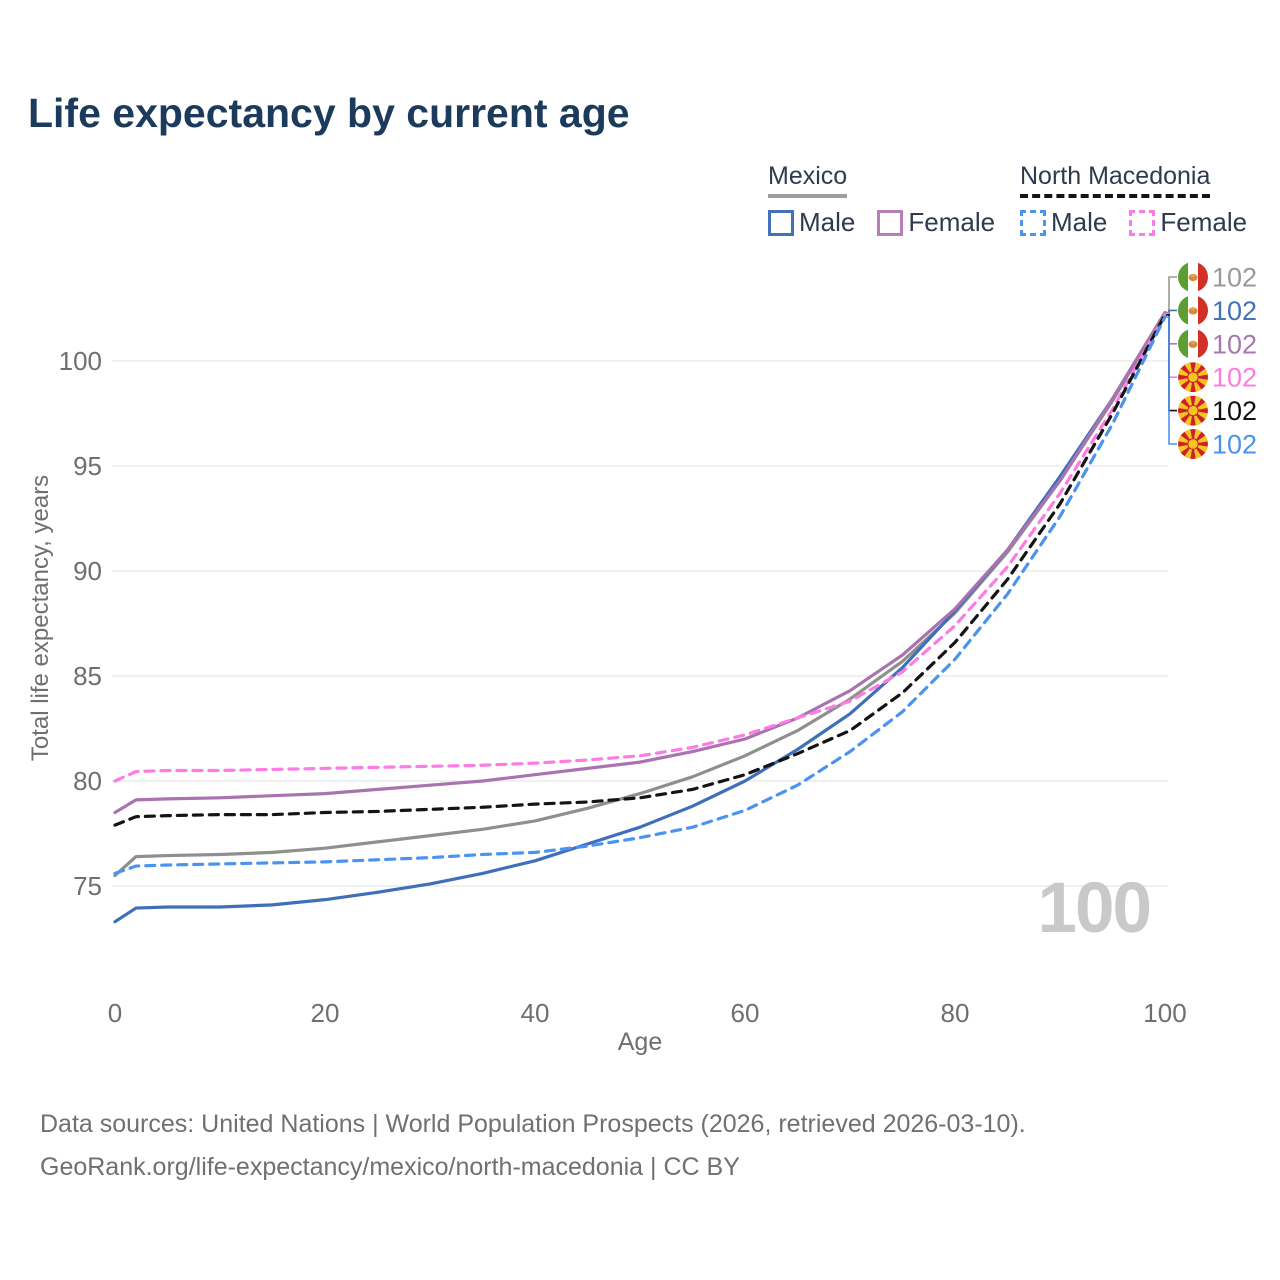 The image size is (1280, 1280). Describe the element at coordinates (87, 886) in the screenshot. I see `y-tick-label: 75` at that location.